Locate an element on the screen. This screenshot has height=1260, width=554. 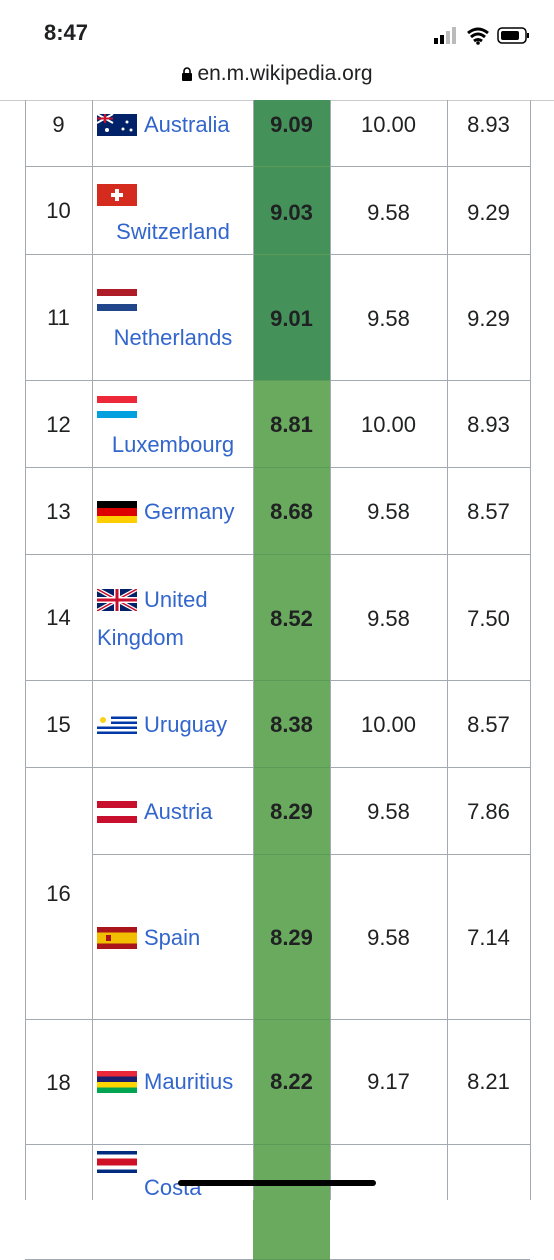
score: 9.01 is located at coordinates (291, 318).